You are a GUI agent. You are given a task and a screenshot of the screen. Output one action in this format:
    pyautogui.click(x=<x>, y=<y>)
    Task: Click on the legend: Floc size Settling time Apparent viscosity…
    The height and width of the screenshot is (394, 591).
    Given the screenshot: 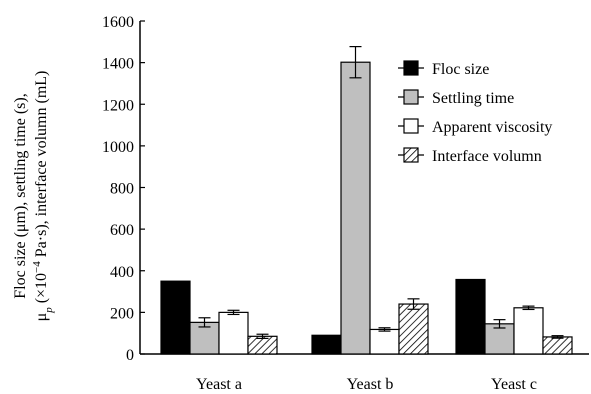 What is the action you would take?
    pyautogui.click(x=475, y=112)
    